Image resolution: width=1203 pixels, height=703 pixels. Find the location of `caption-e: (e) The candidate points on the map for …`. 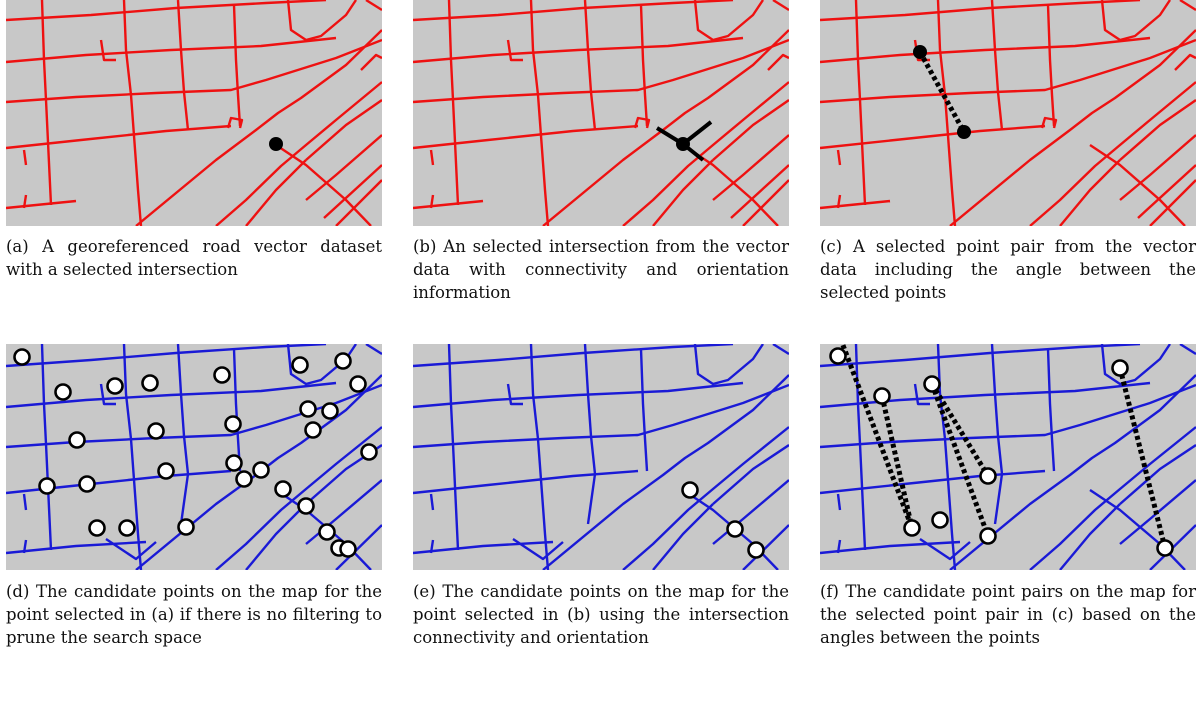

caption-e: (e) The candidate points on the map for … is located at coordinates (601, 614).